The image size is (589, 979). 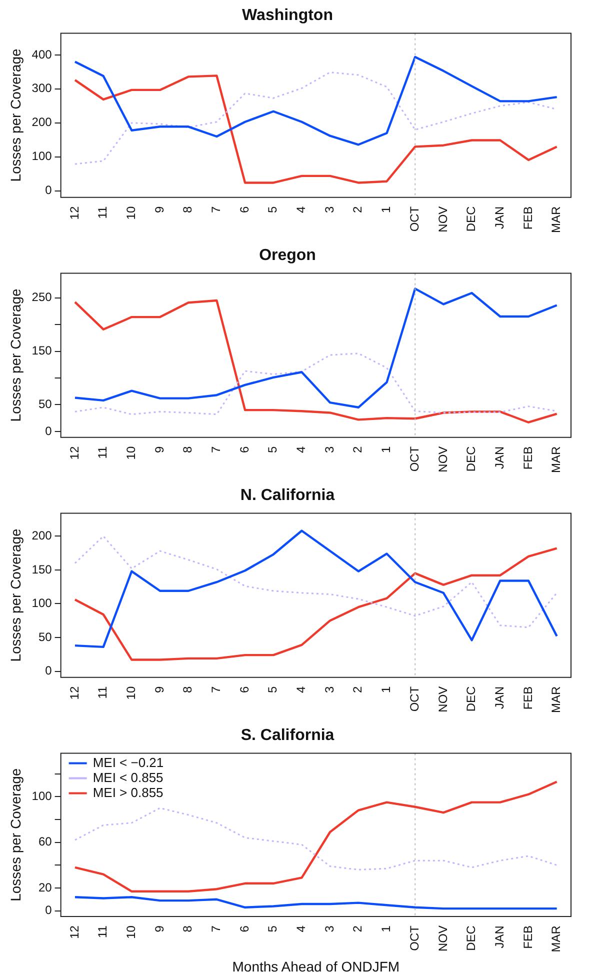 What do you see at coordinates (128, 777) in the screenshot?
I see `legend-label: MEI < 0.855` at bounding box center [128, 777].